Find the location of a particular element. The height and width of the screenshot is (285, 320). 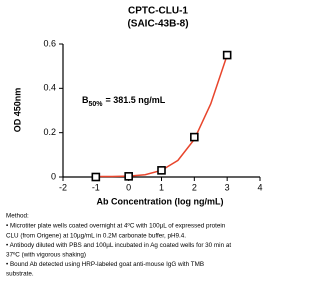

method-line: 37ºC (with vigorous shaking) is located at coordinates (46, 254).